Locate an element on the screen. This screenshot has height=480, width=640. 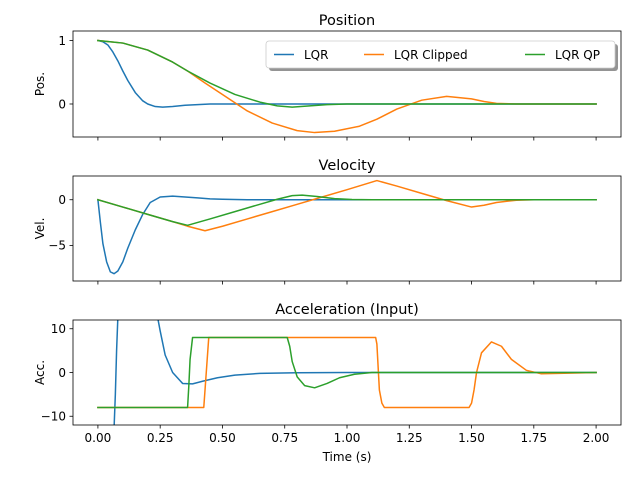
legend-label: LQR QP is located at coordinates (577, 55).